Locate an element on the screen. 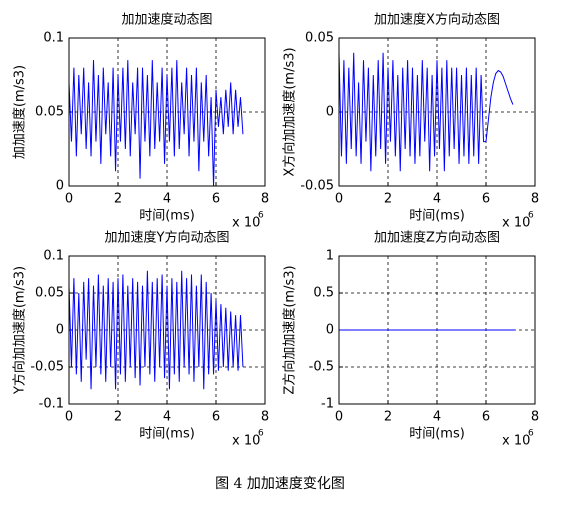 The image size is (564, 506). figure-caption: 图 4 加加速度变化图 is located at coordinates (280, 484).